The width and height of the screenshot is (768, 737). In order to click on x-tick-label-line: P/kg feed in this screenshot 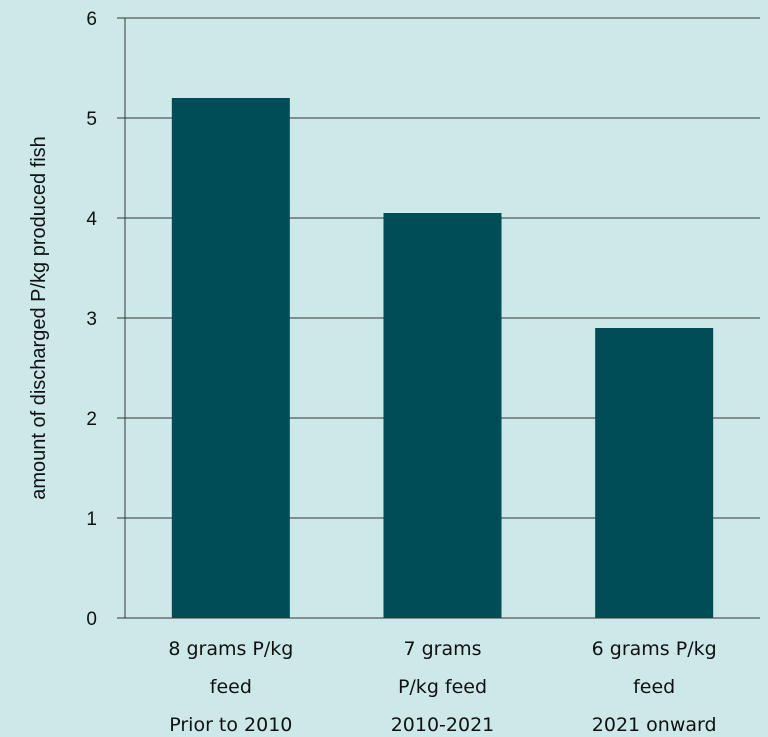, I will do `click(442, 687)`.